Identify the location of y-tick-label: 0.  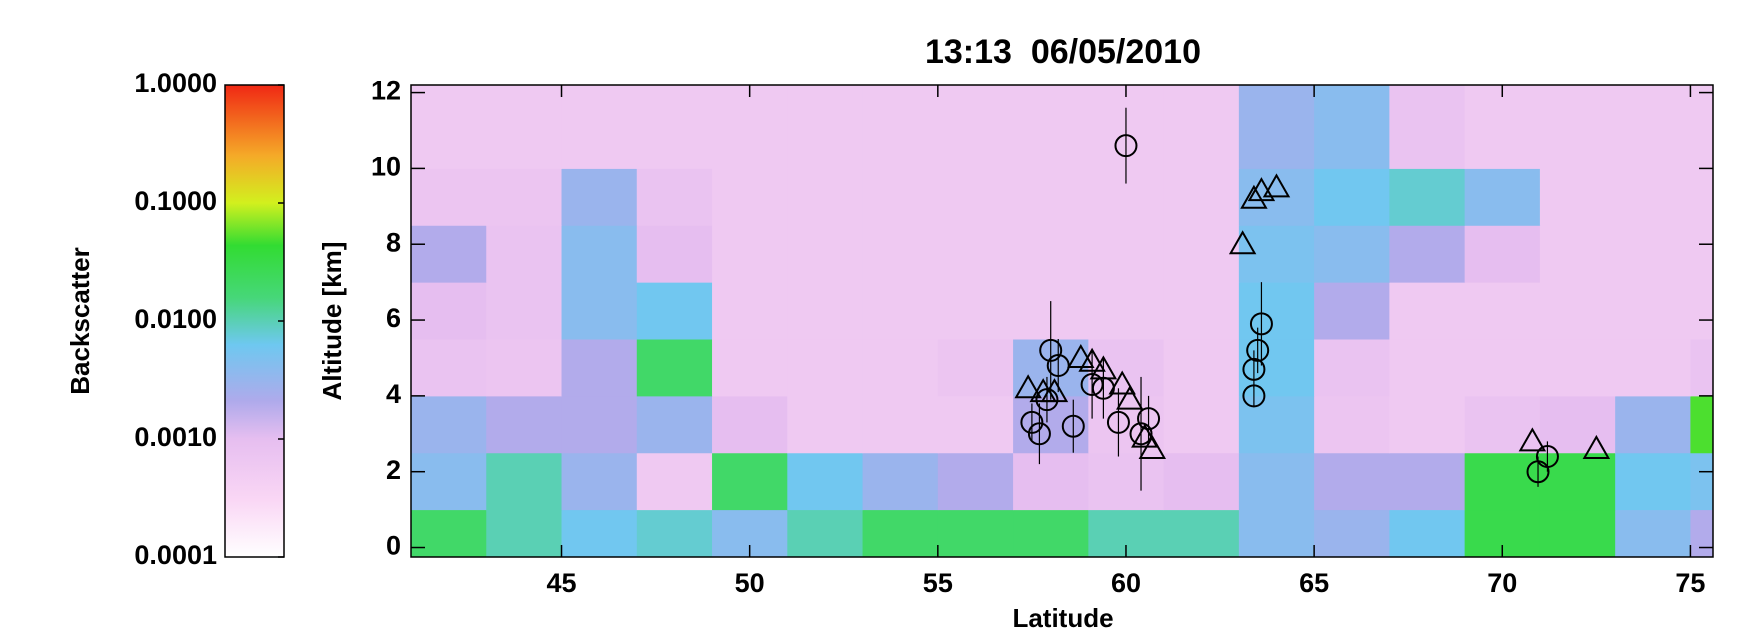
(393, 546).